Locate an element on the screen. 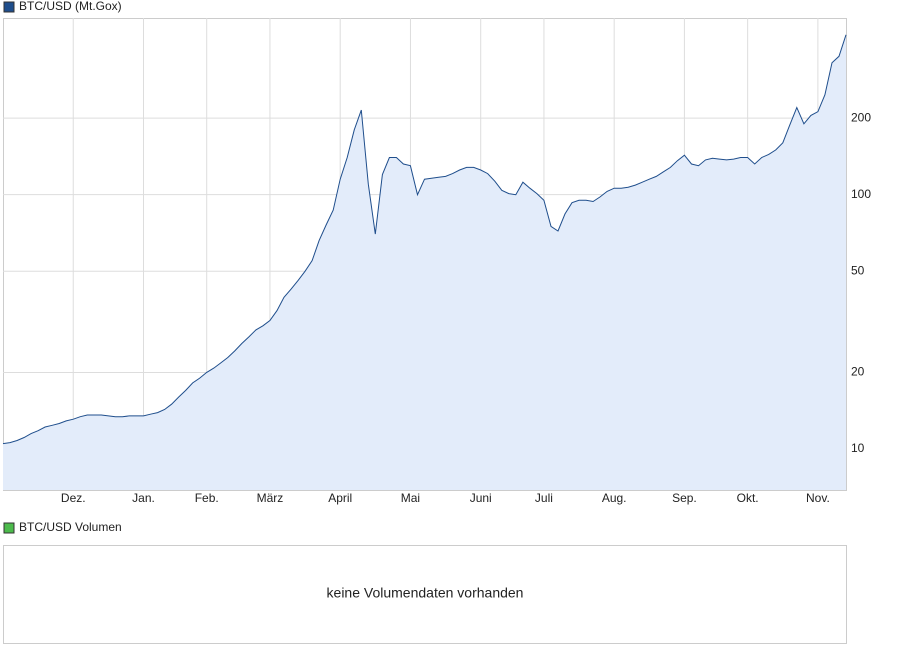 This screenshot has width=908, height=665. x-tick-label: Juli is located at coordinates (544, 498).